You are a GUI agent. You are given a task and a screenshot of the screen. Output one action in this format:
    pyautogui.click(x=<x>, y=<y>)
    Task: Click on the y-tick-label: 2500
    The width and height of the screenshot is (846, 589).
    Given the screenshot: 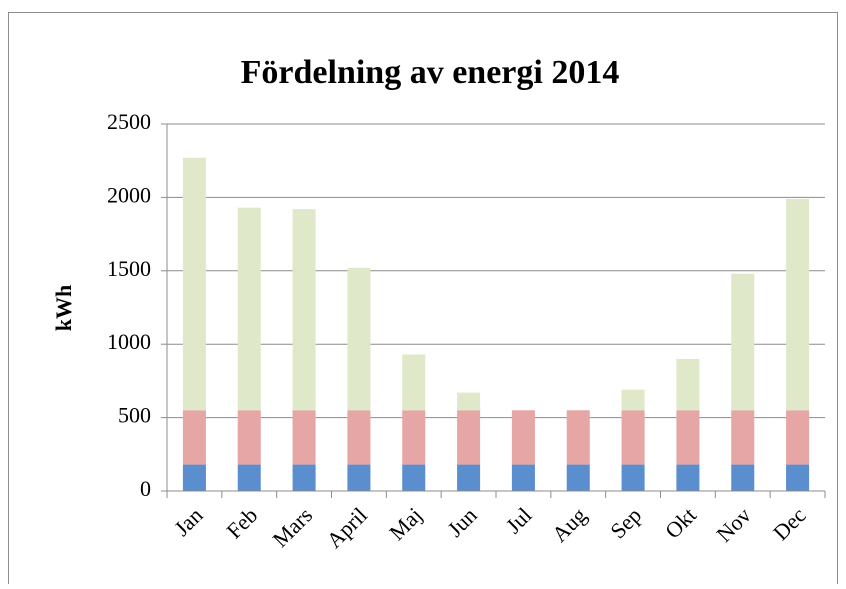 What is the action you would take?
    pyautogui.click(x=129, y=121)
    